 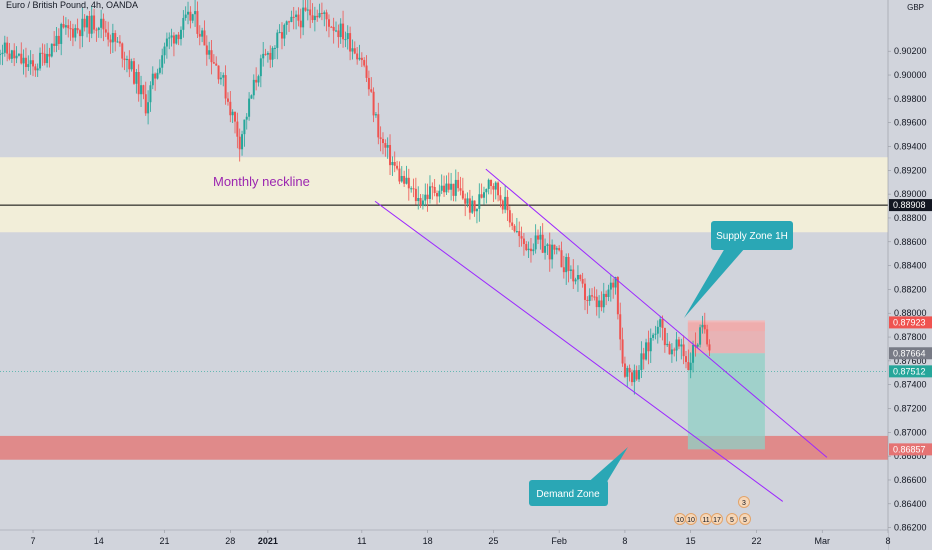 I want to click on time-tick-label: Feb, so click(x=559, y=541).